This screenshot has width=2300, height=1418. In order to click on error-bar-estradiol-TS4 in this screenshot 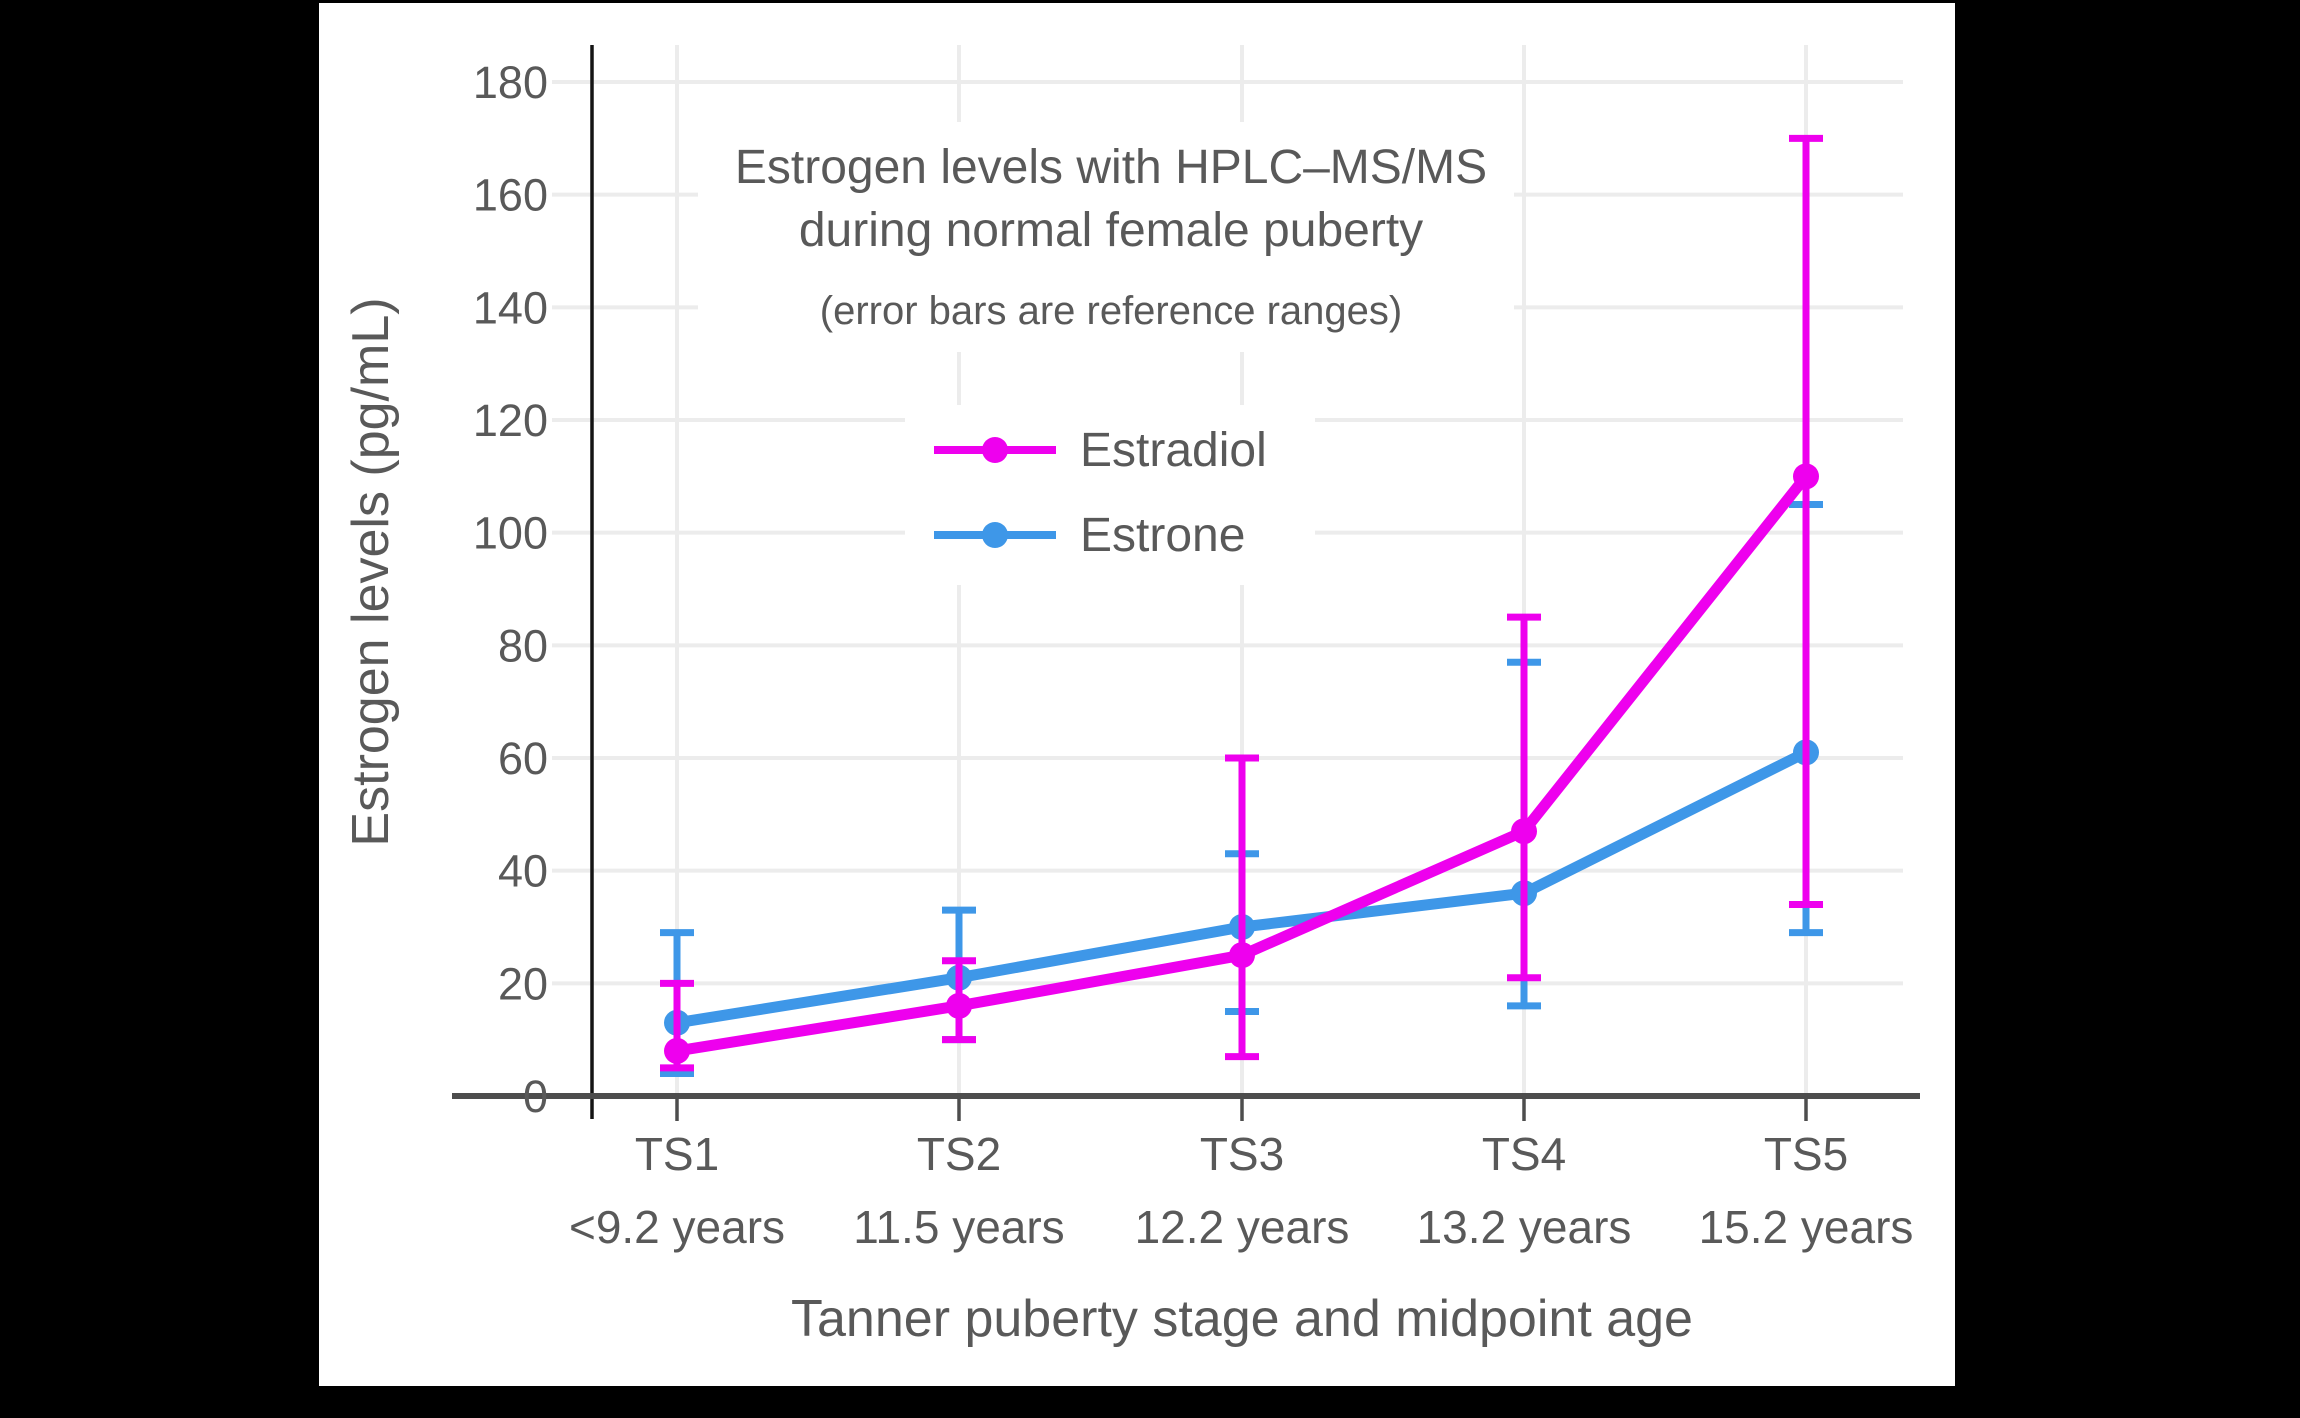, I will do `click(1524, 797)`.